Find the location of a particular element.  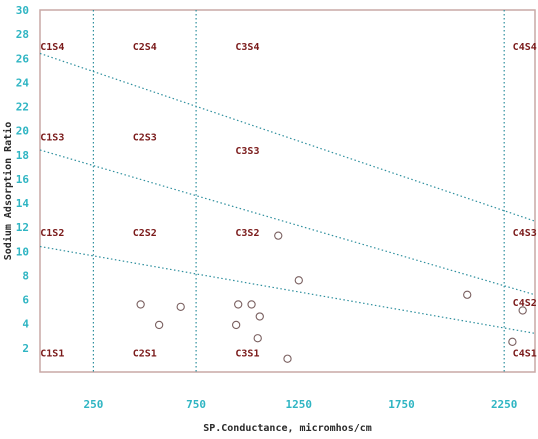

y-tick-label: 2 is located at coordinates (25, 348).